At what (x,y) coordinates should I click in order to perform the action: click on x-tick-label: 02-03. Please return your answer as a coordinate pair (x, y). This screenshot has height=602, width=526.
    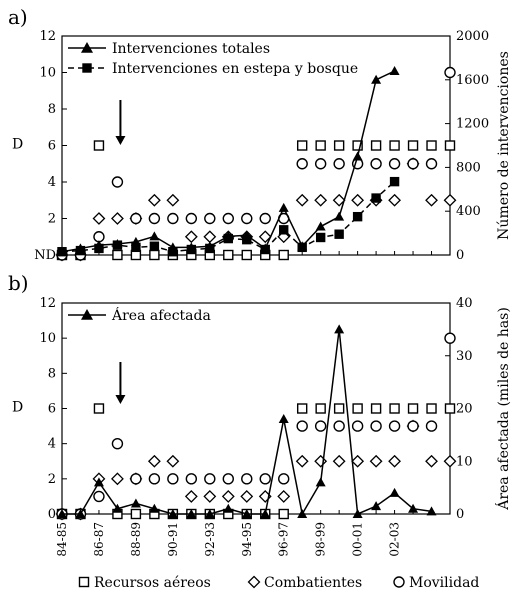
    Looking at the image, I should click on (395, 539).